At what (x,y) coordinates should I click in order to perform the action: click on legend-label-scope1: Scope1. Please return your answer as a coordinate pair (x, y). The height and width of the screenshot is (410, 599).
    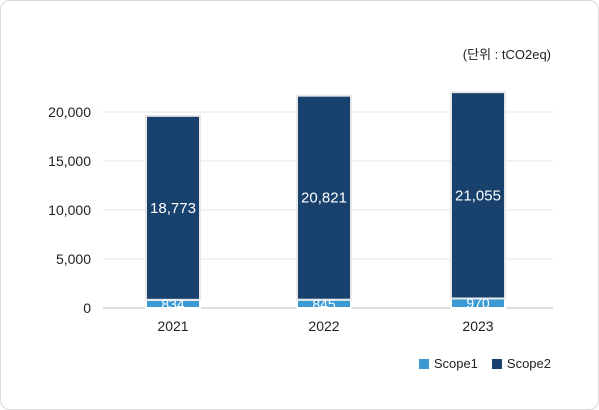
    Looking at the image, I should click on (455, 363).